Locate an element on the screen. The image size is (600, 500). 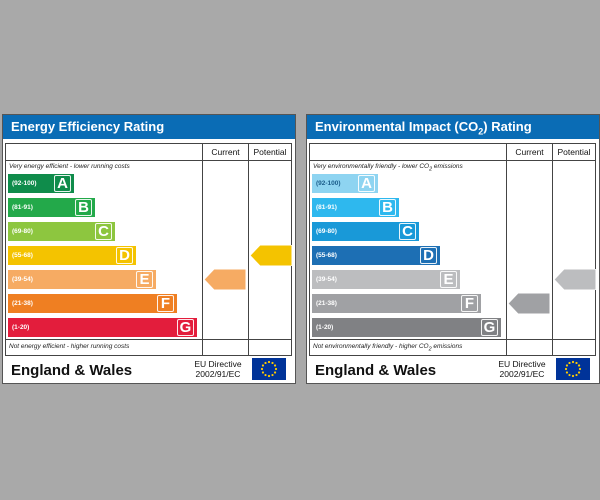
note-text: Very environmentally friendly - lower CO is located at coordinates (371, 166).